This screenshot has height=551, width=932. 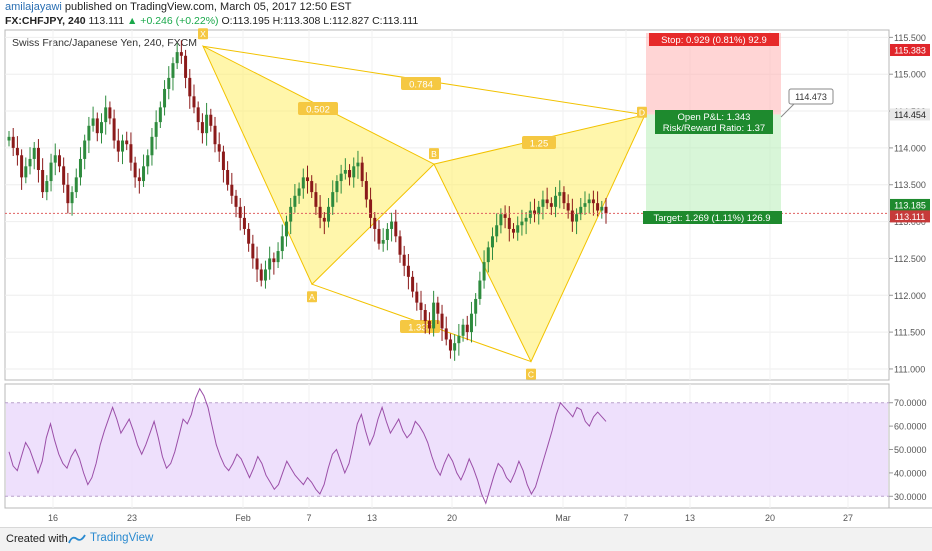 What do you see at coordinates (910, 75) in the screenshot?
I see `price-tick-label: 115.000` at bounding box center [910, 75].